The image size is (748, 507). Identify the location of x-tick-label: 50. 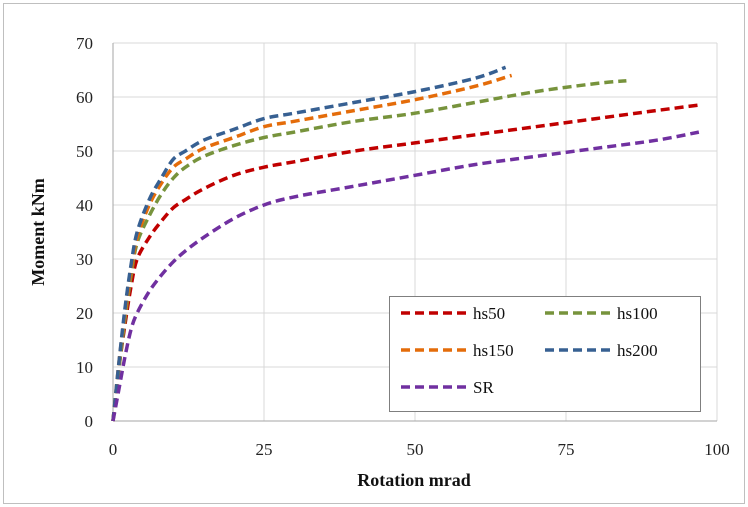
(415, 449).